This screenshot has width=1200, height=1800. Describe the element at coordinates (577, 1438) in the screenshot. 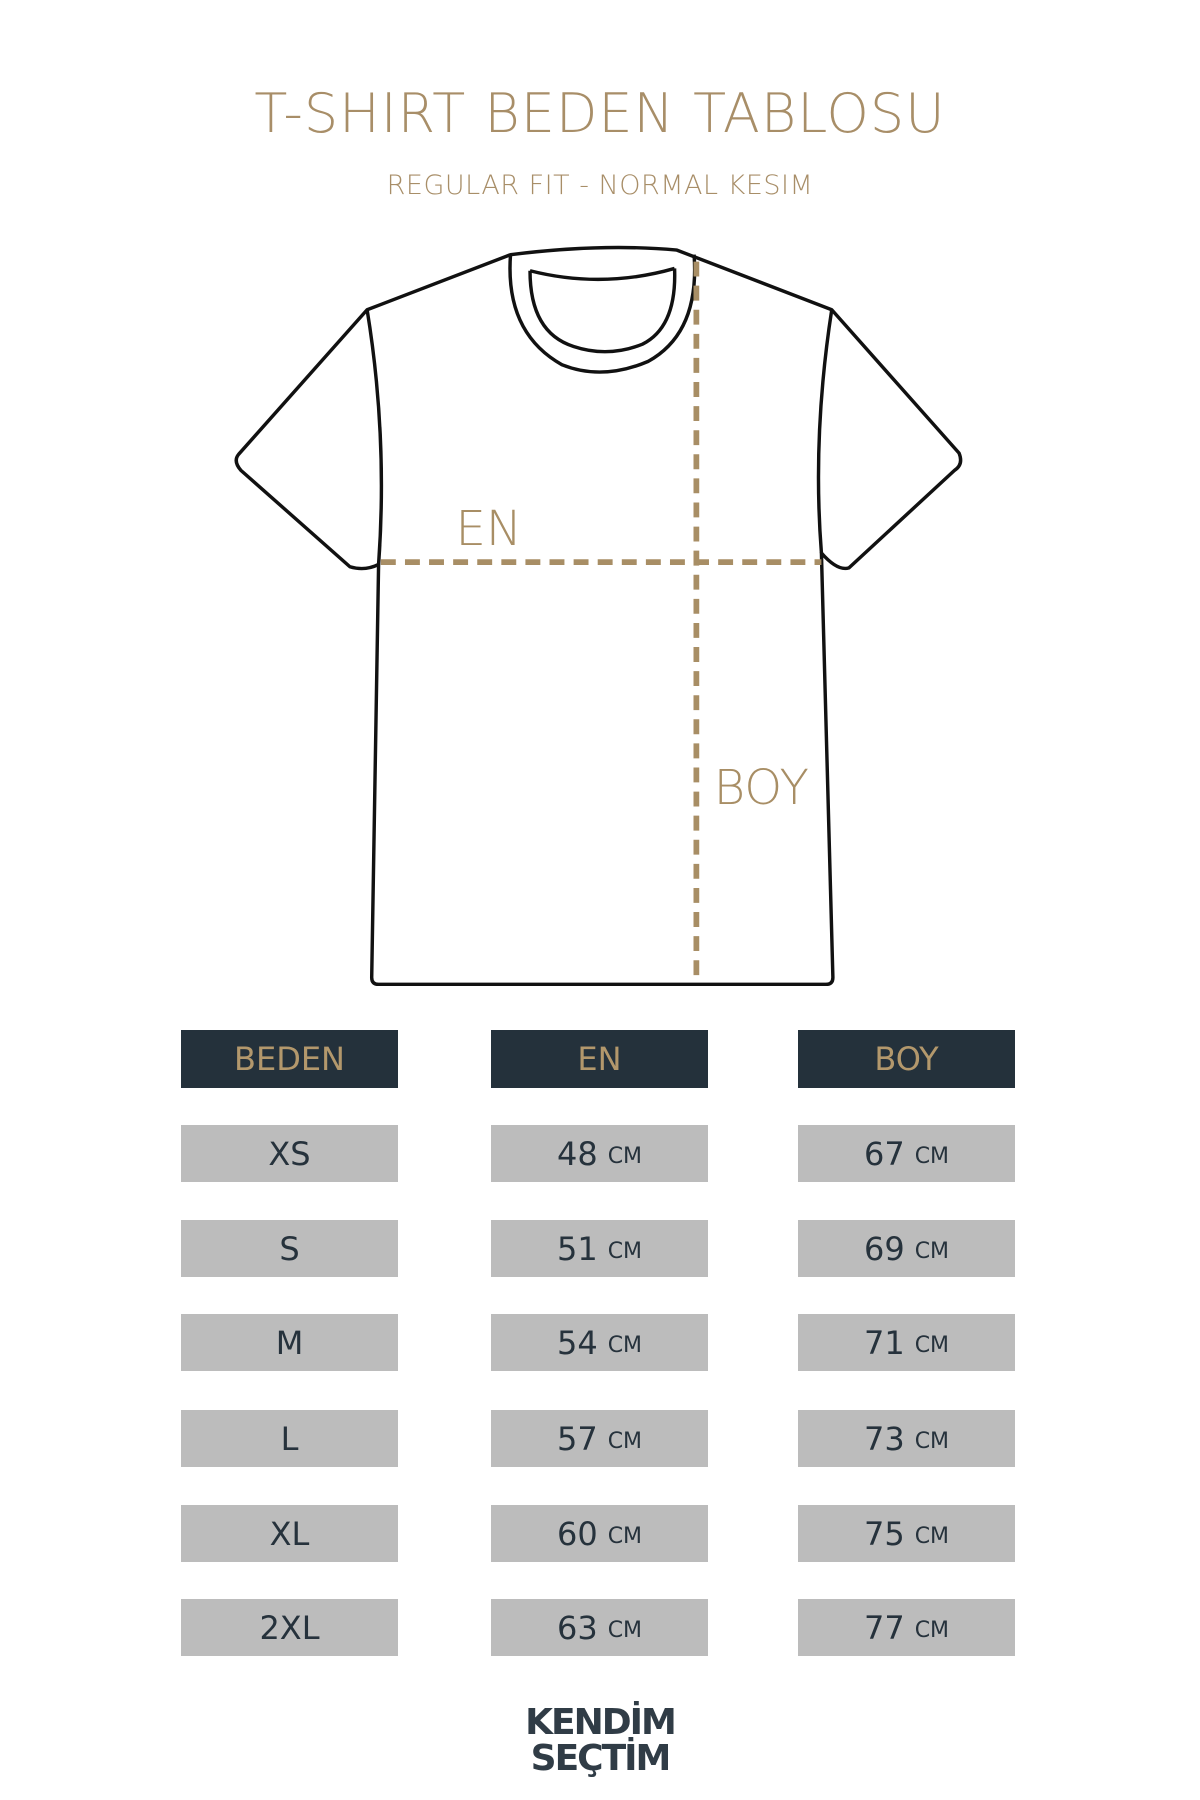

I see `cell-value: 57` at that location.